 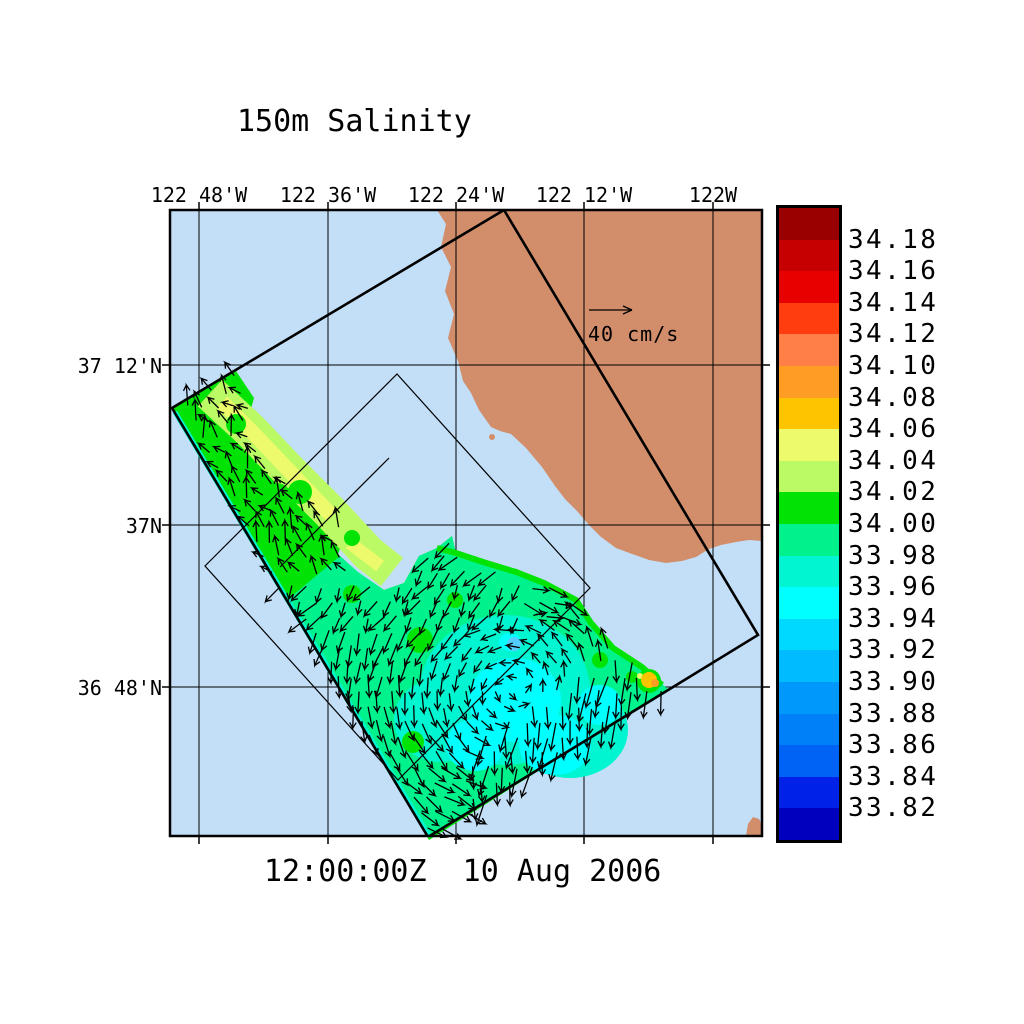 What do you see at coordinates (713, 195) in the screenshot?
I see `longitude-tick-label: 122W` at bounding box center [713, 195].